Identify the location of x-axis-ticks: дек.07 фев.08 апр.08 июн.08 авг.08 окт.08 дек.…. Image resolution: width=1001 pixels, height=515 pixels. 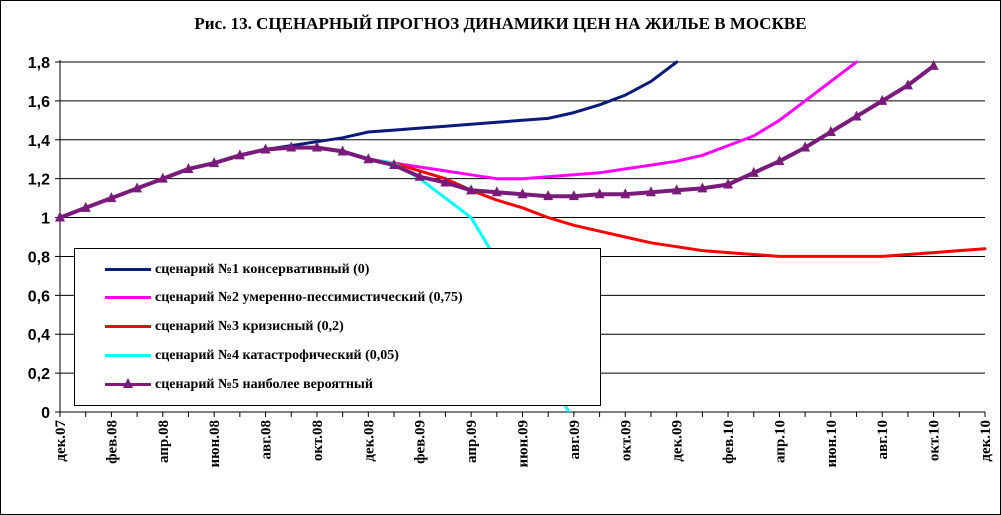
(523, 444).